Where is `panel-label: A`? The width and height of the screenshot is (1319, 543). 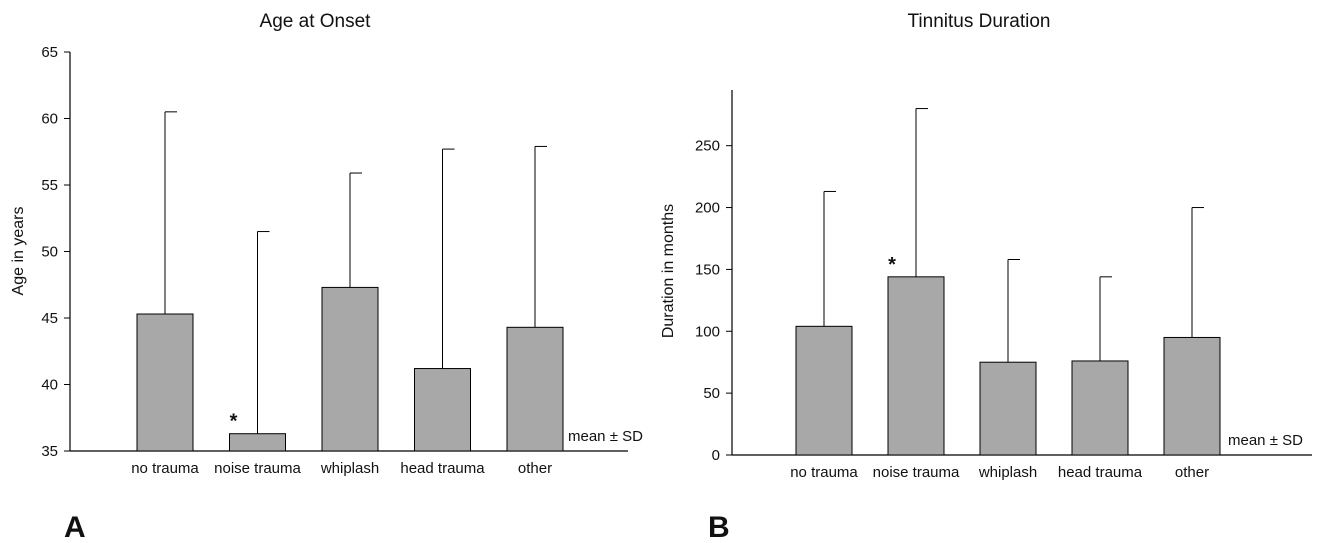
panel-label: A is located at coordinates (75, 527).